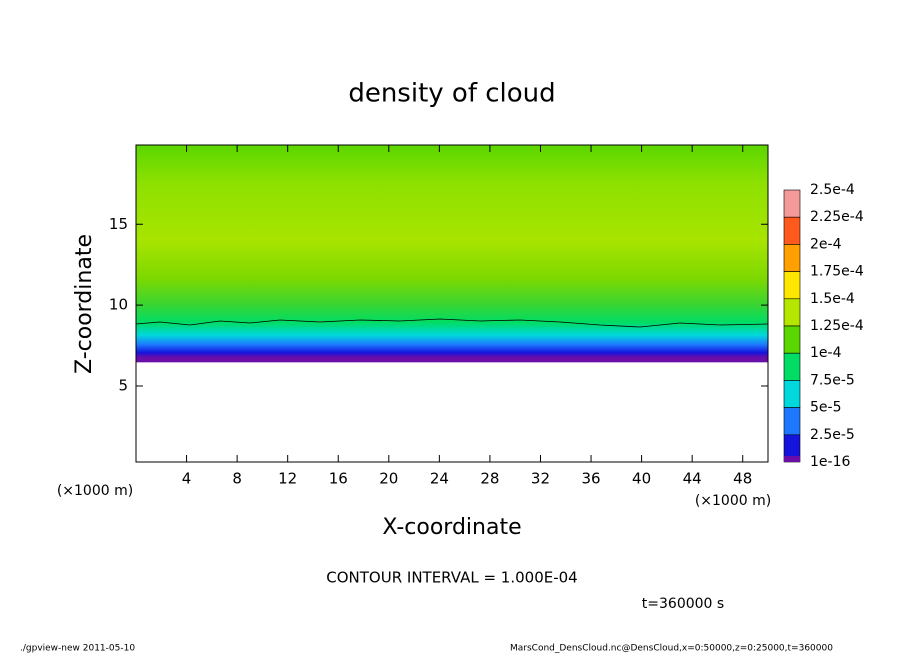 The height and width of the screenshot is (658, 904). What do you see at coordinates (792, 459) in the screenshot?
I see `colorbar-below` at bounding box center [792, 459].